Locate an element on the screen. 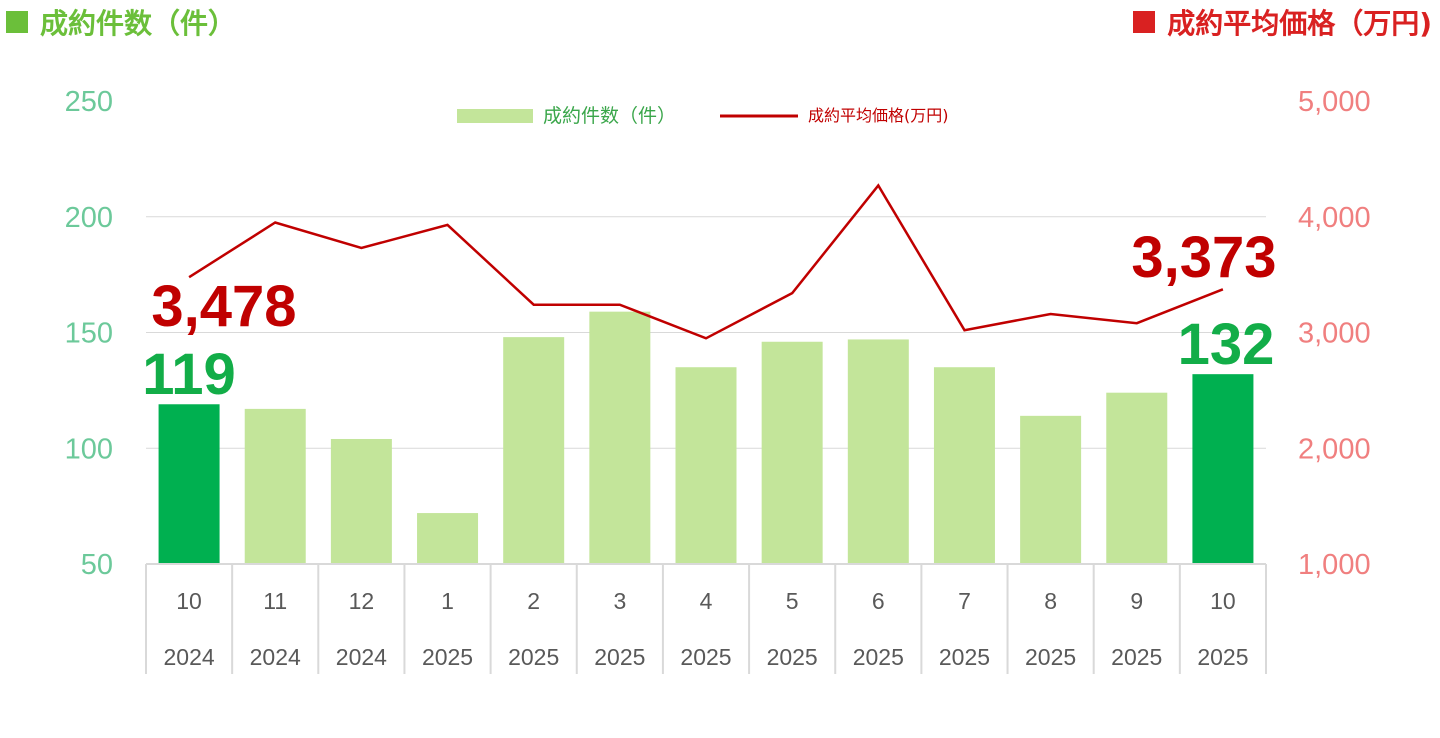 The height and width of the screenshot is (738, 1440). month-label: 2 is located at coordinates (533, 601).